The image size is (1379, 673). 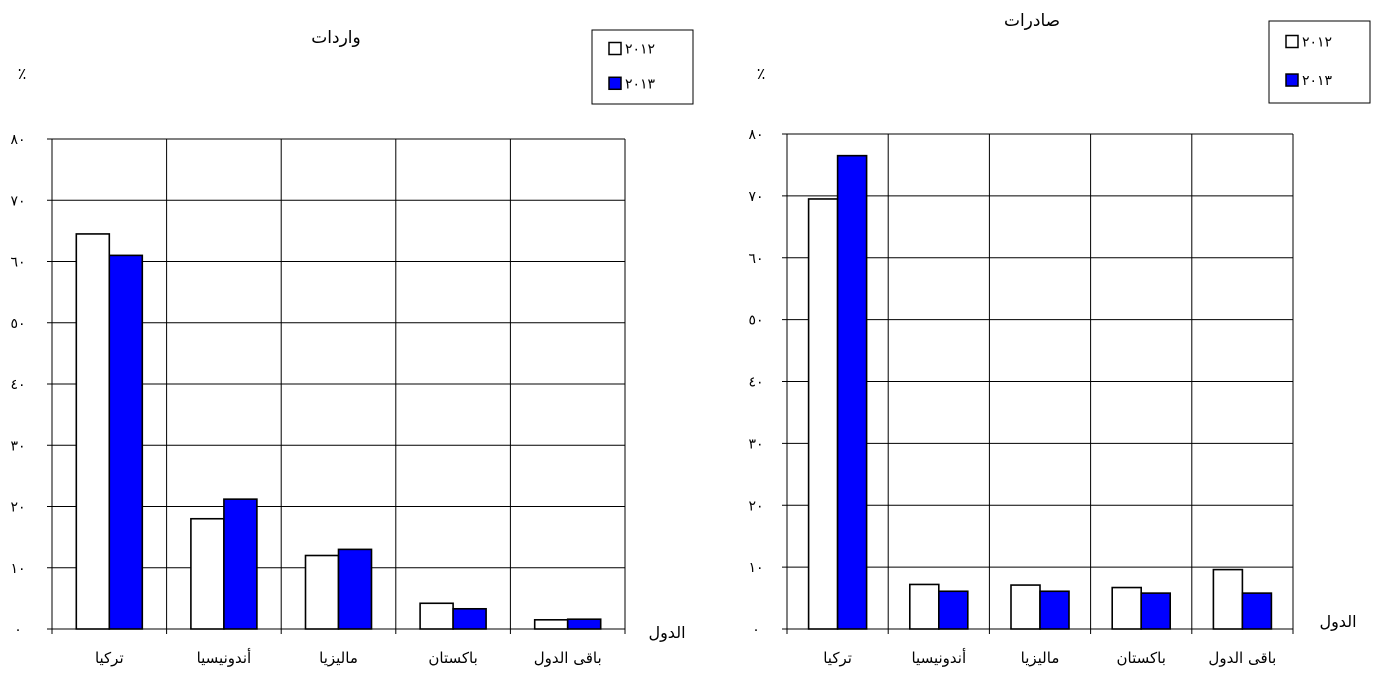 What do you see at coordinates (17, 385) in the screenshot?
I see `imports-y-tick-label: ٤٠` at bounding box center [17, 385].